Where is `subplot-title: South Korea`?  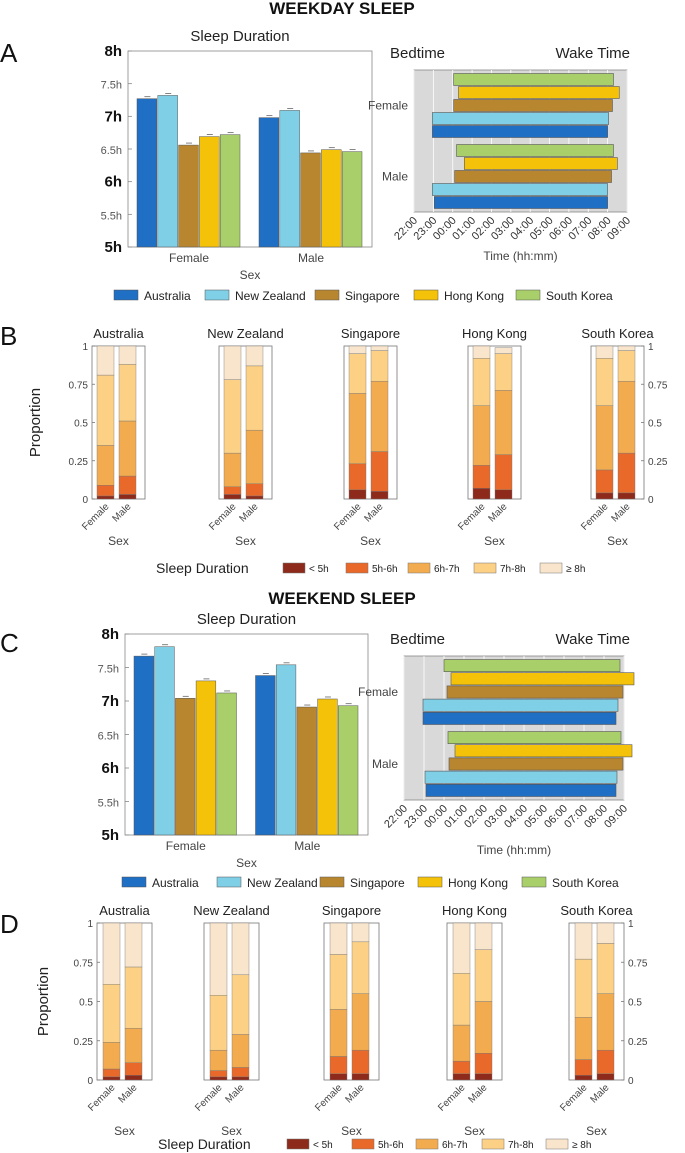 subplot-title: South Korea is located at coordinates (596, 910).